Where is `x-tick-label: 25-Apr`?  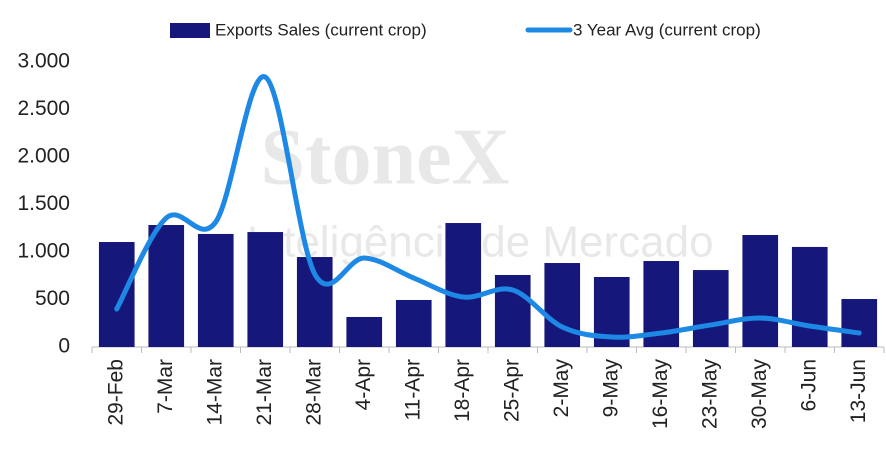 x-tick-label: 25-Apr is located at coordinates (511, 390).